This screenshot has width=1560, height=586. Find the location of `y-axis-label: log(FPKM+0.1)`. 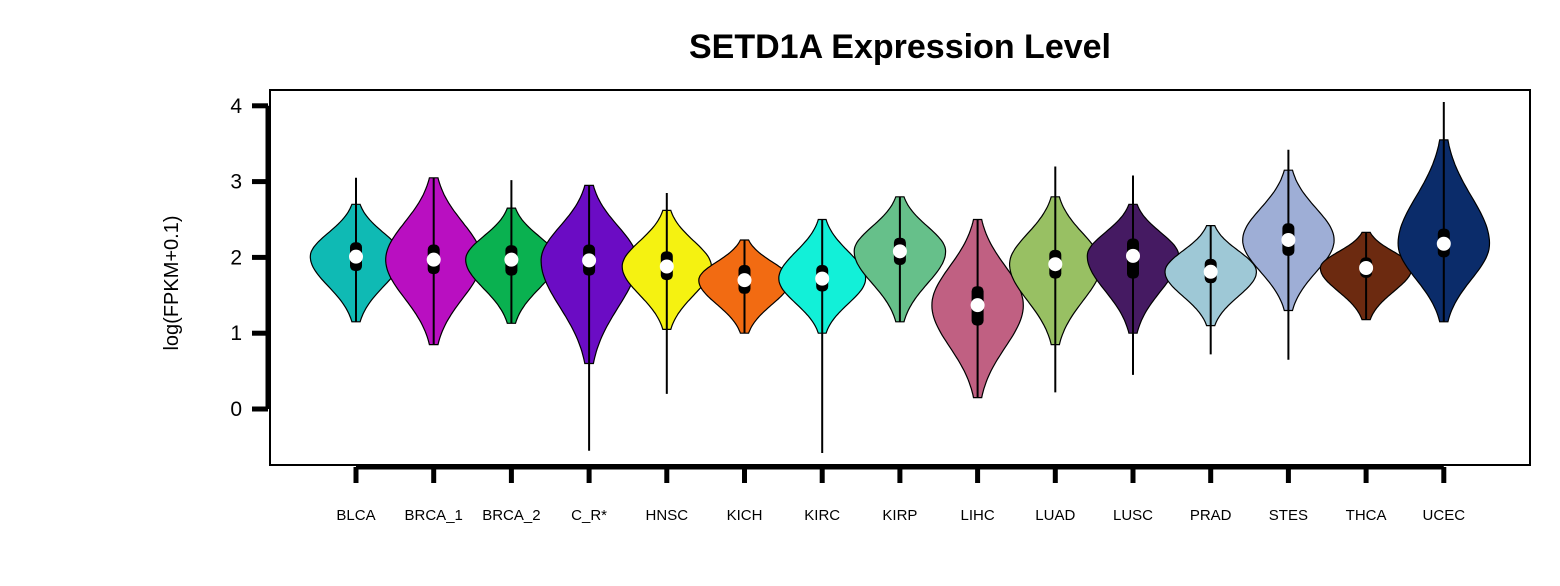

y-axis-label: log(FPKM+0.1) is located at coordinates (172, 282).